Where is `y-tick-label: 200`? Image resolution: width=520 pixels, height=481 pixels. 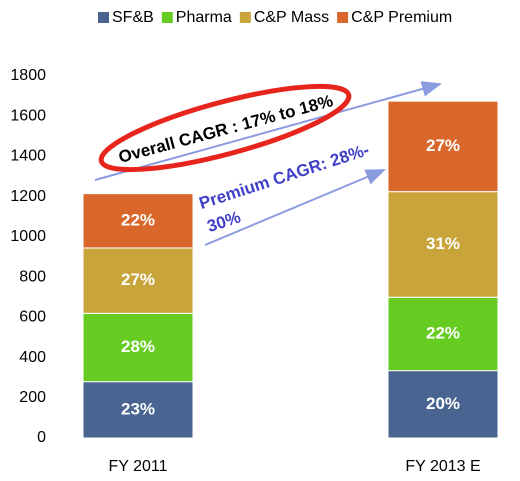
y-tick-label: 200 is located at coordinates (32, 397).